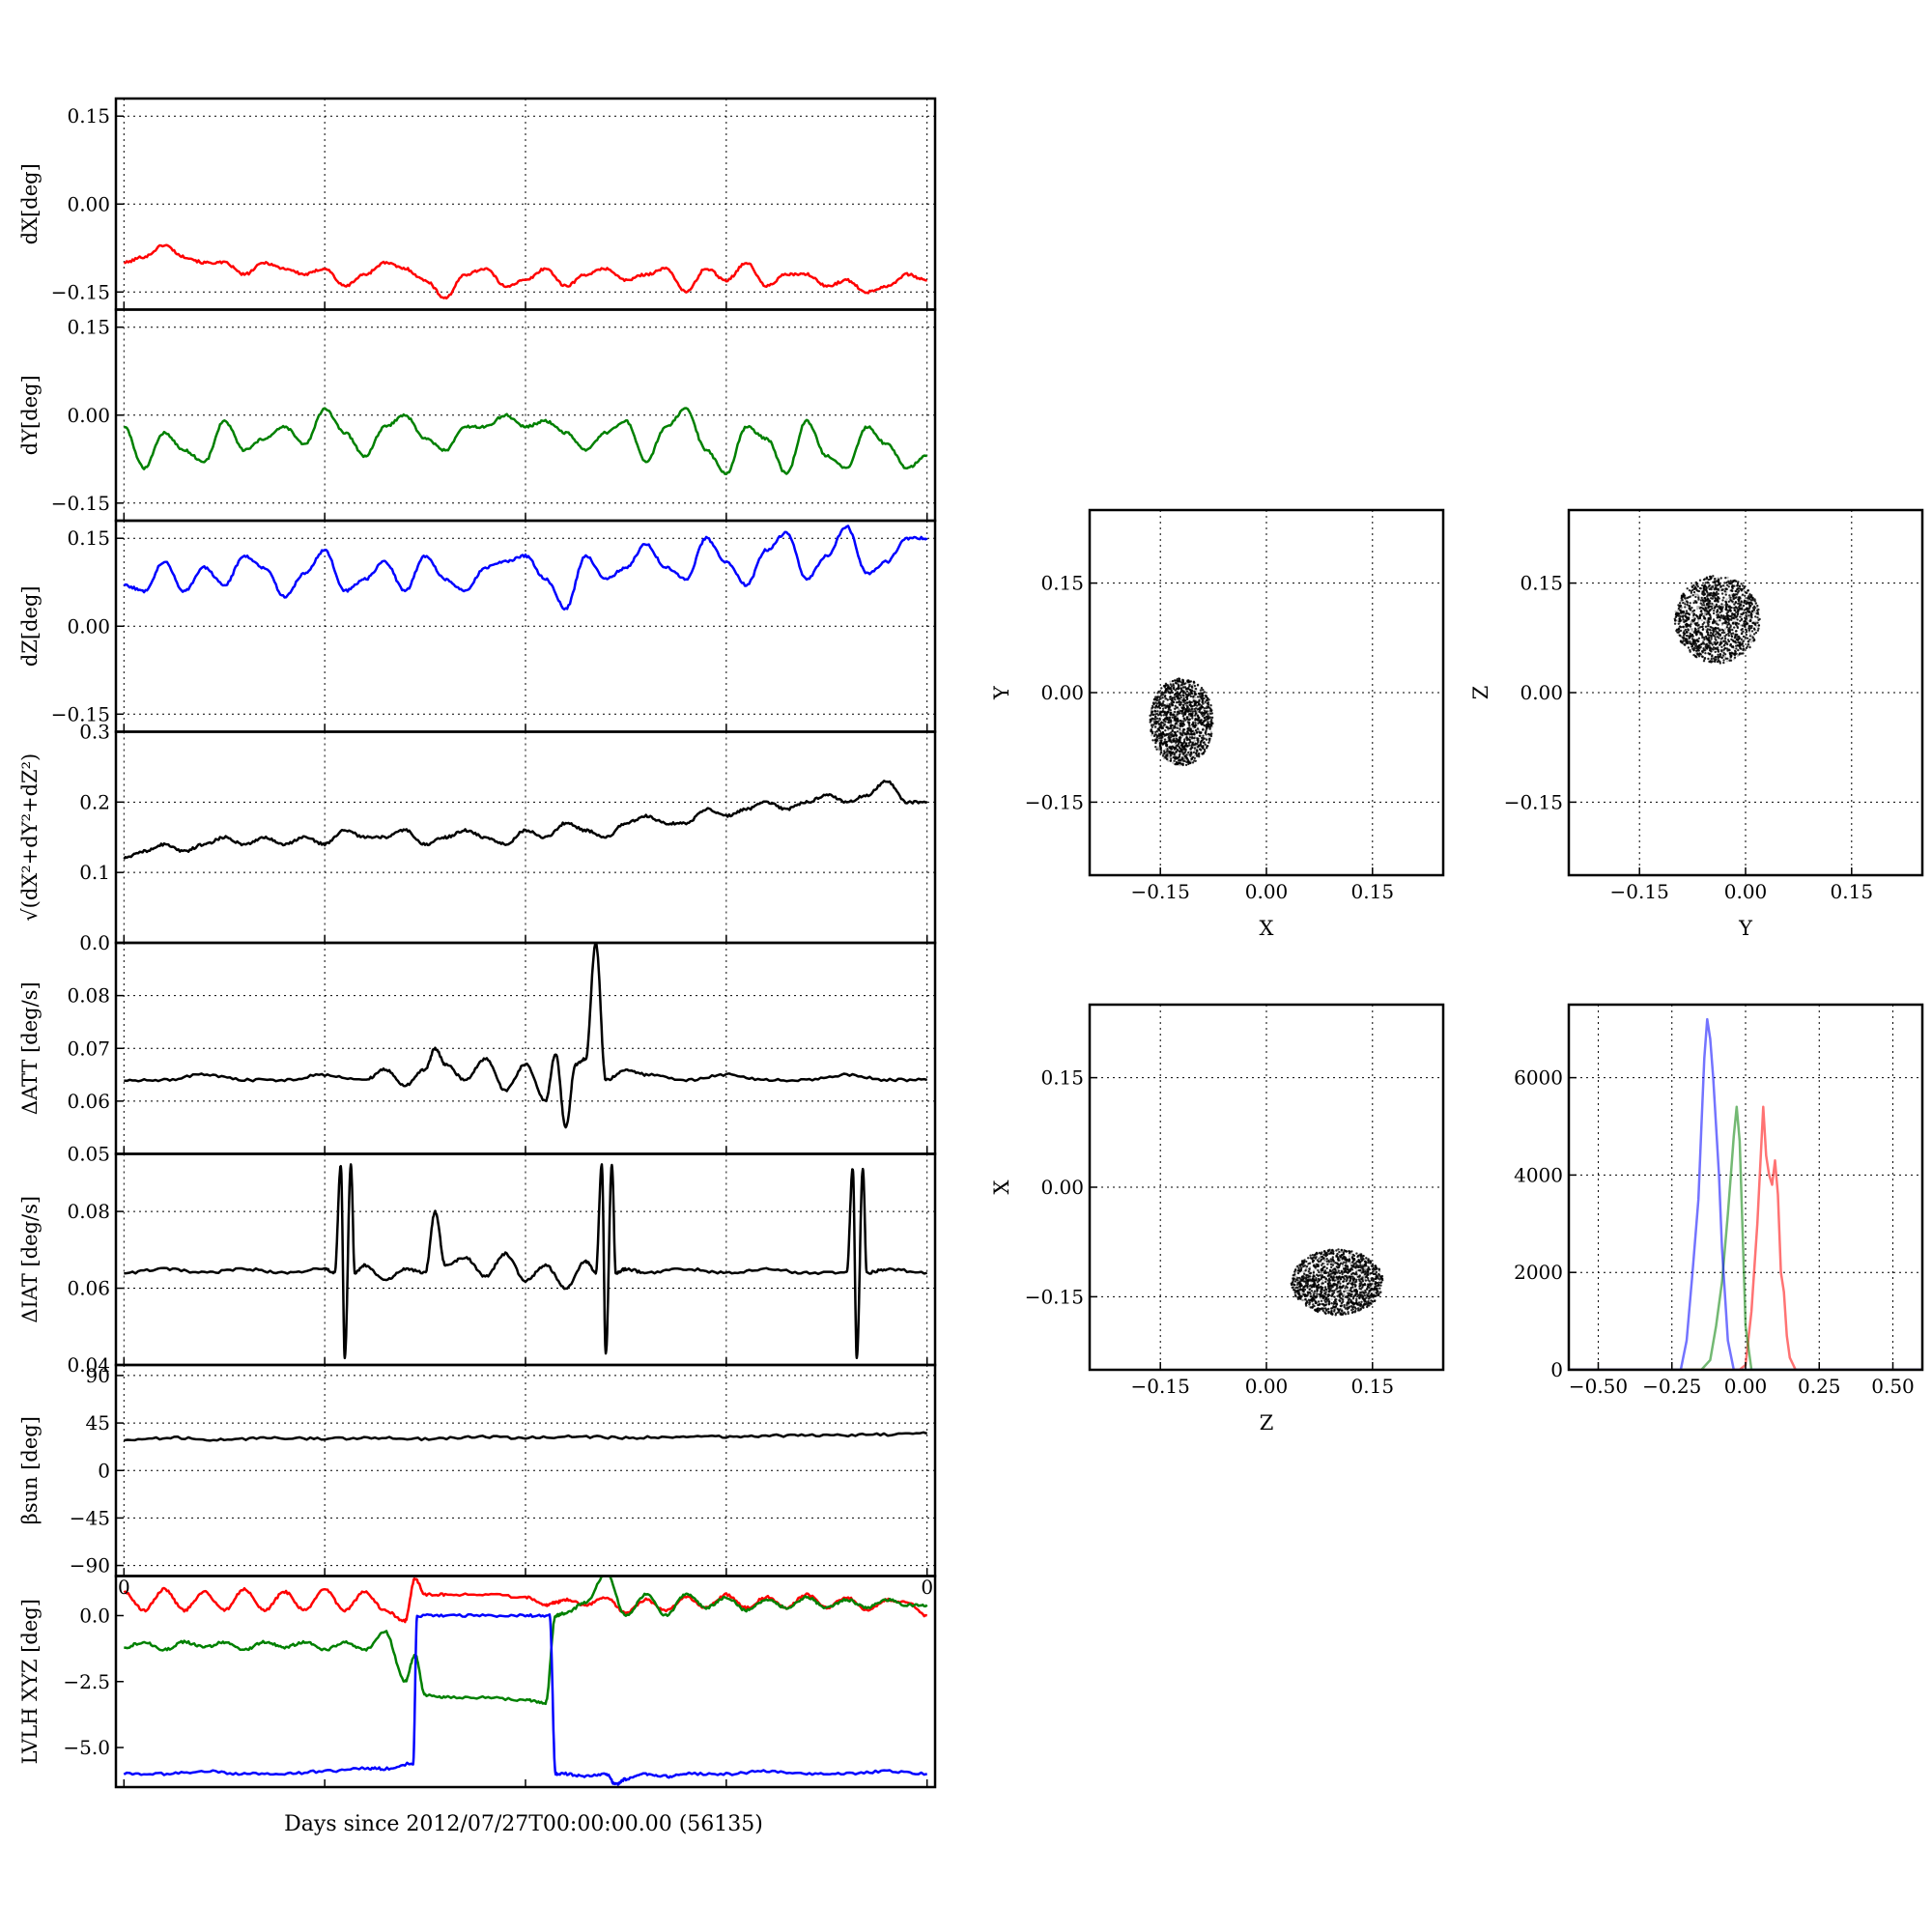 The image size is (1932, 1932). I want to click on plot-area-lvlh, so click(525, 1681).